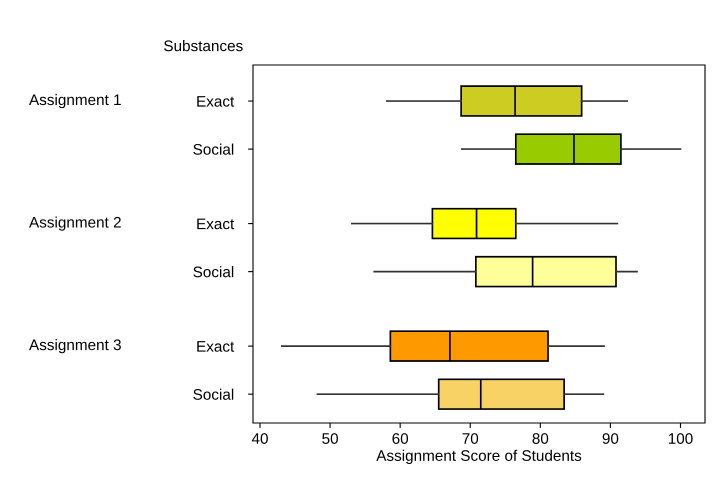 This screenshot has width=727, height=486. What do you see at coordinates (330, 438) in the screenshot?
I see `x-tick-label: 50` at bounding box center [330, 438].